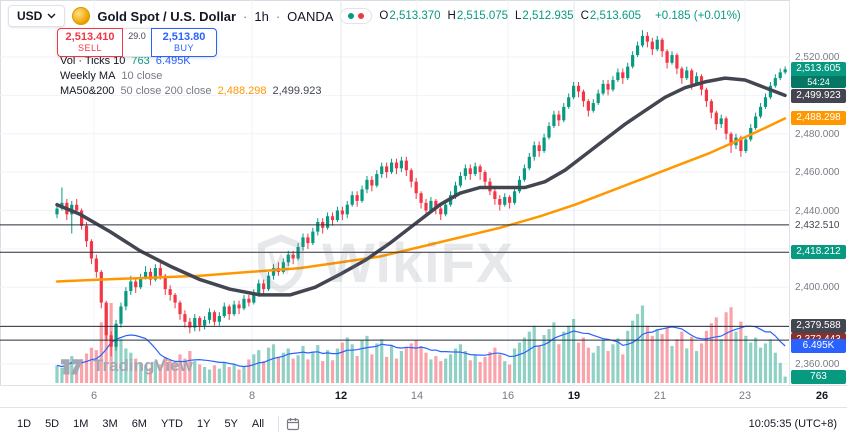 This screenshot has height=439, width=847. I want to click on ohlc-high-value: 2,515.075, so click(482, 16).